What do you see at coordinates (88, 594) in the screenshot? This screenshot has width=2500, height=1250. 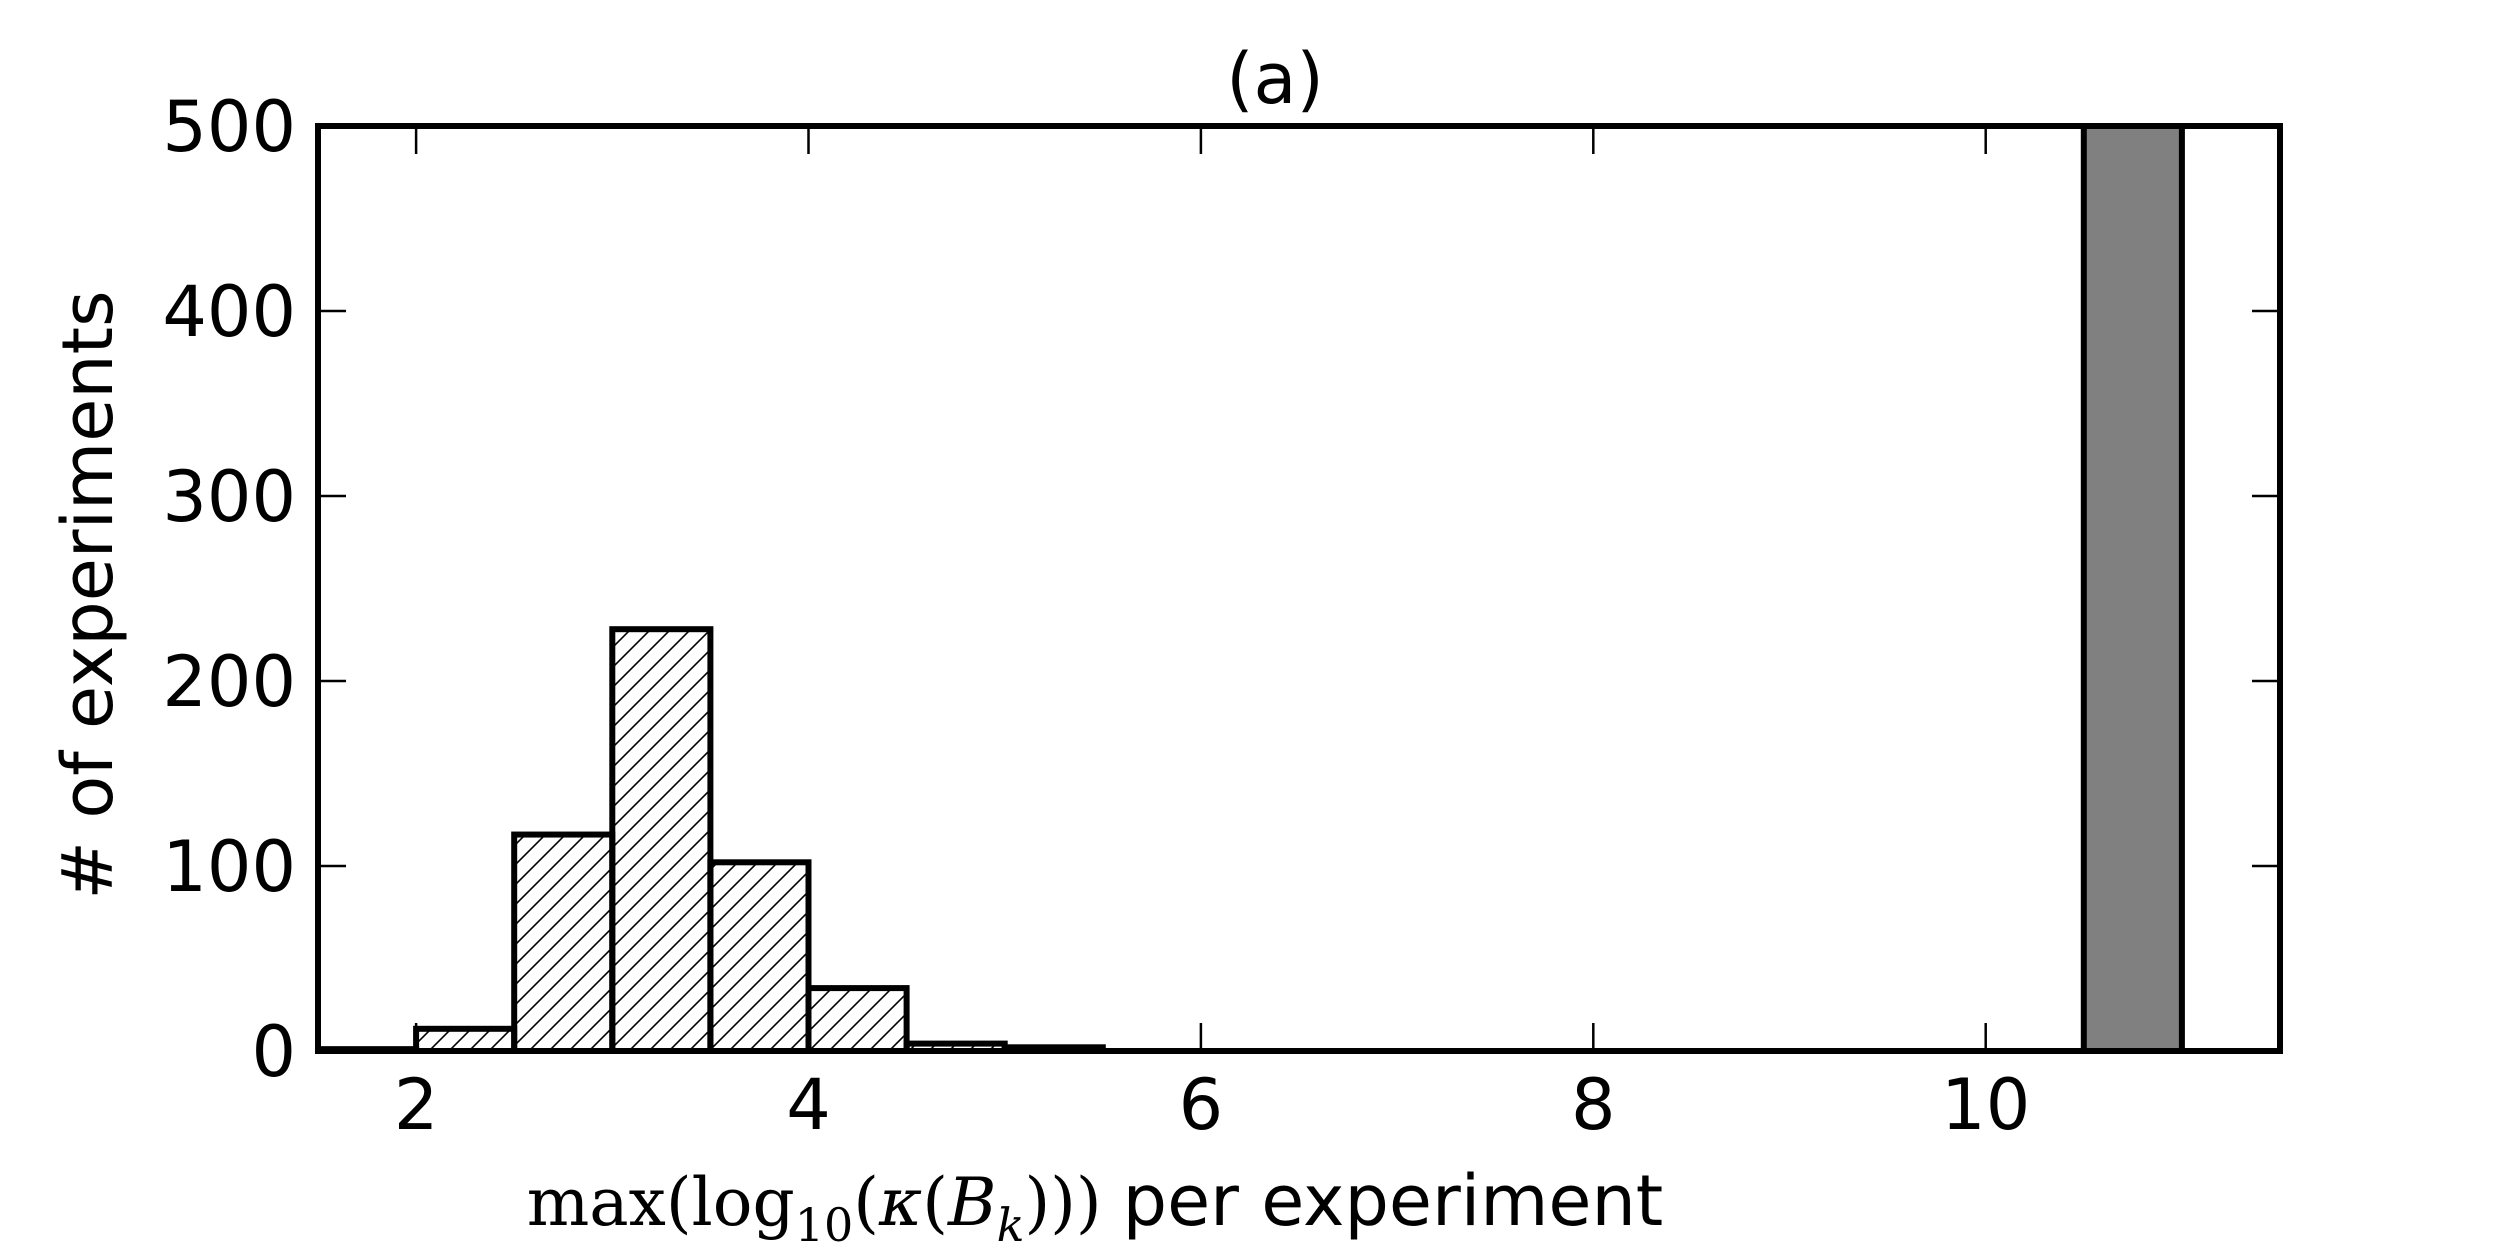 I see `y-axis-label: # of experiments` at bounding box center [88, 594].